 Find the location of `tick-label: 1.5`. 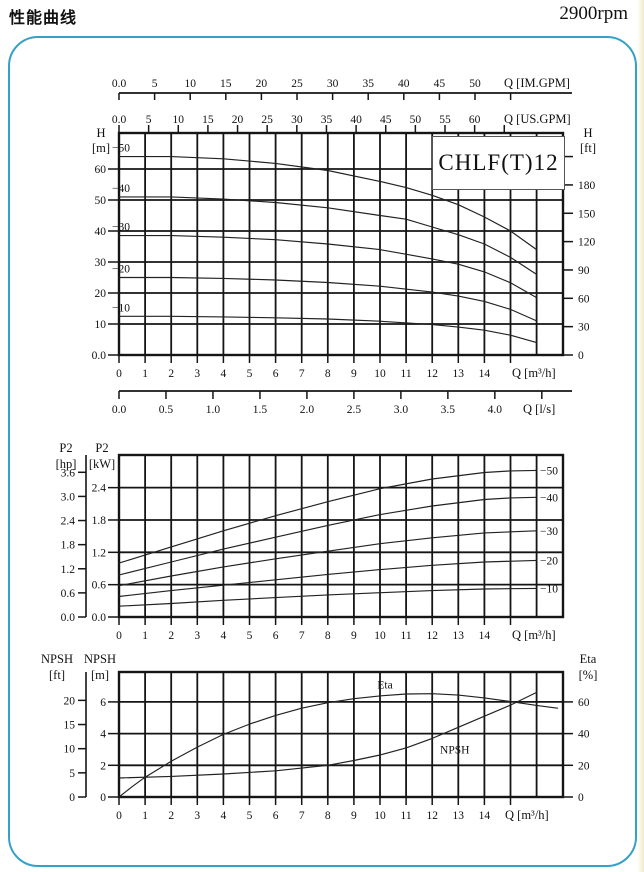

tick-label: 1.5 is located at coordinates (260, 410).